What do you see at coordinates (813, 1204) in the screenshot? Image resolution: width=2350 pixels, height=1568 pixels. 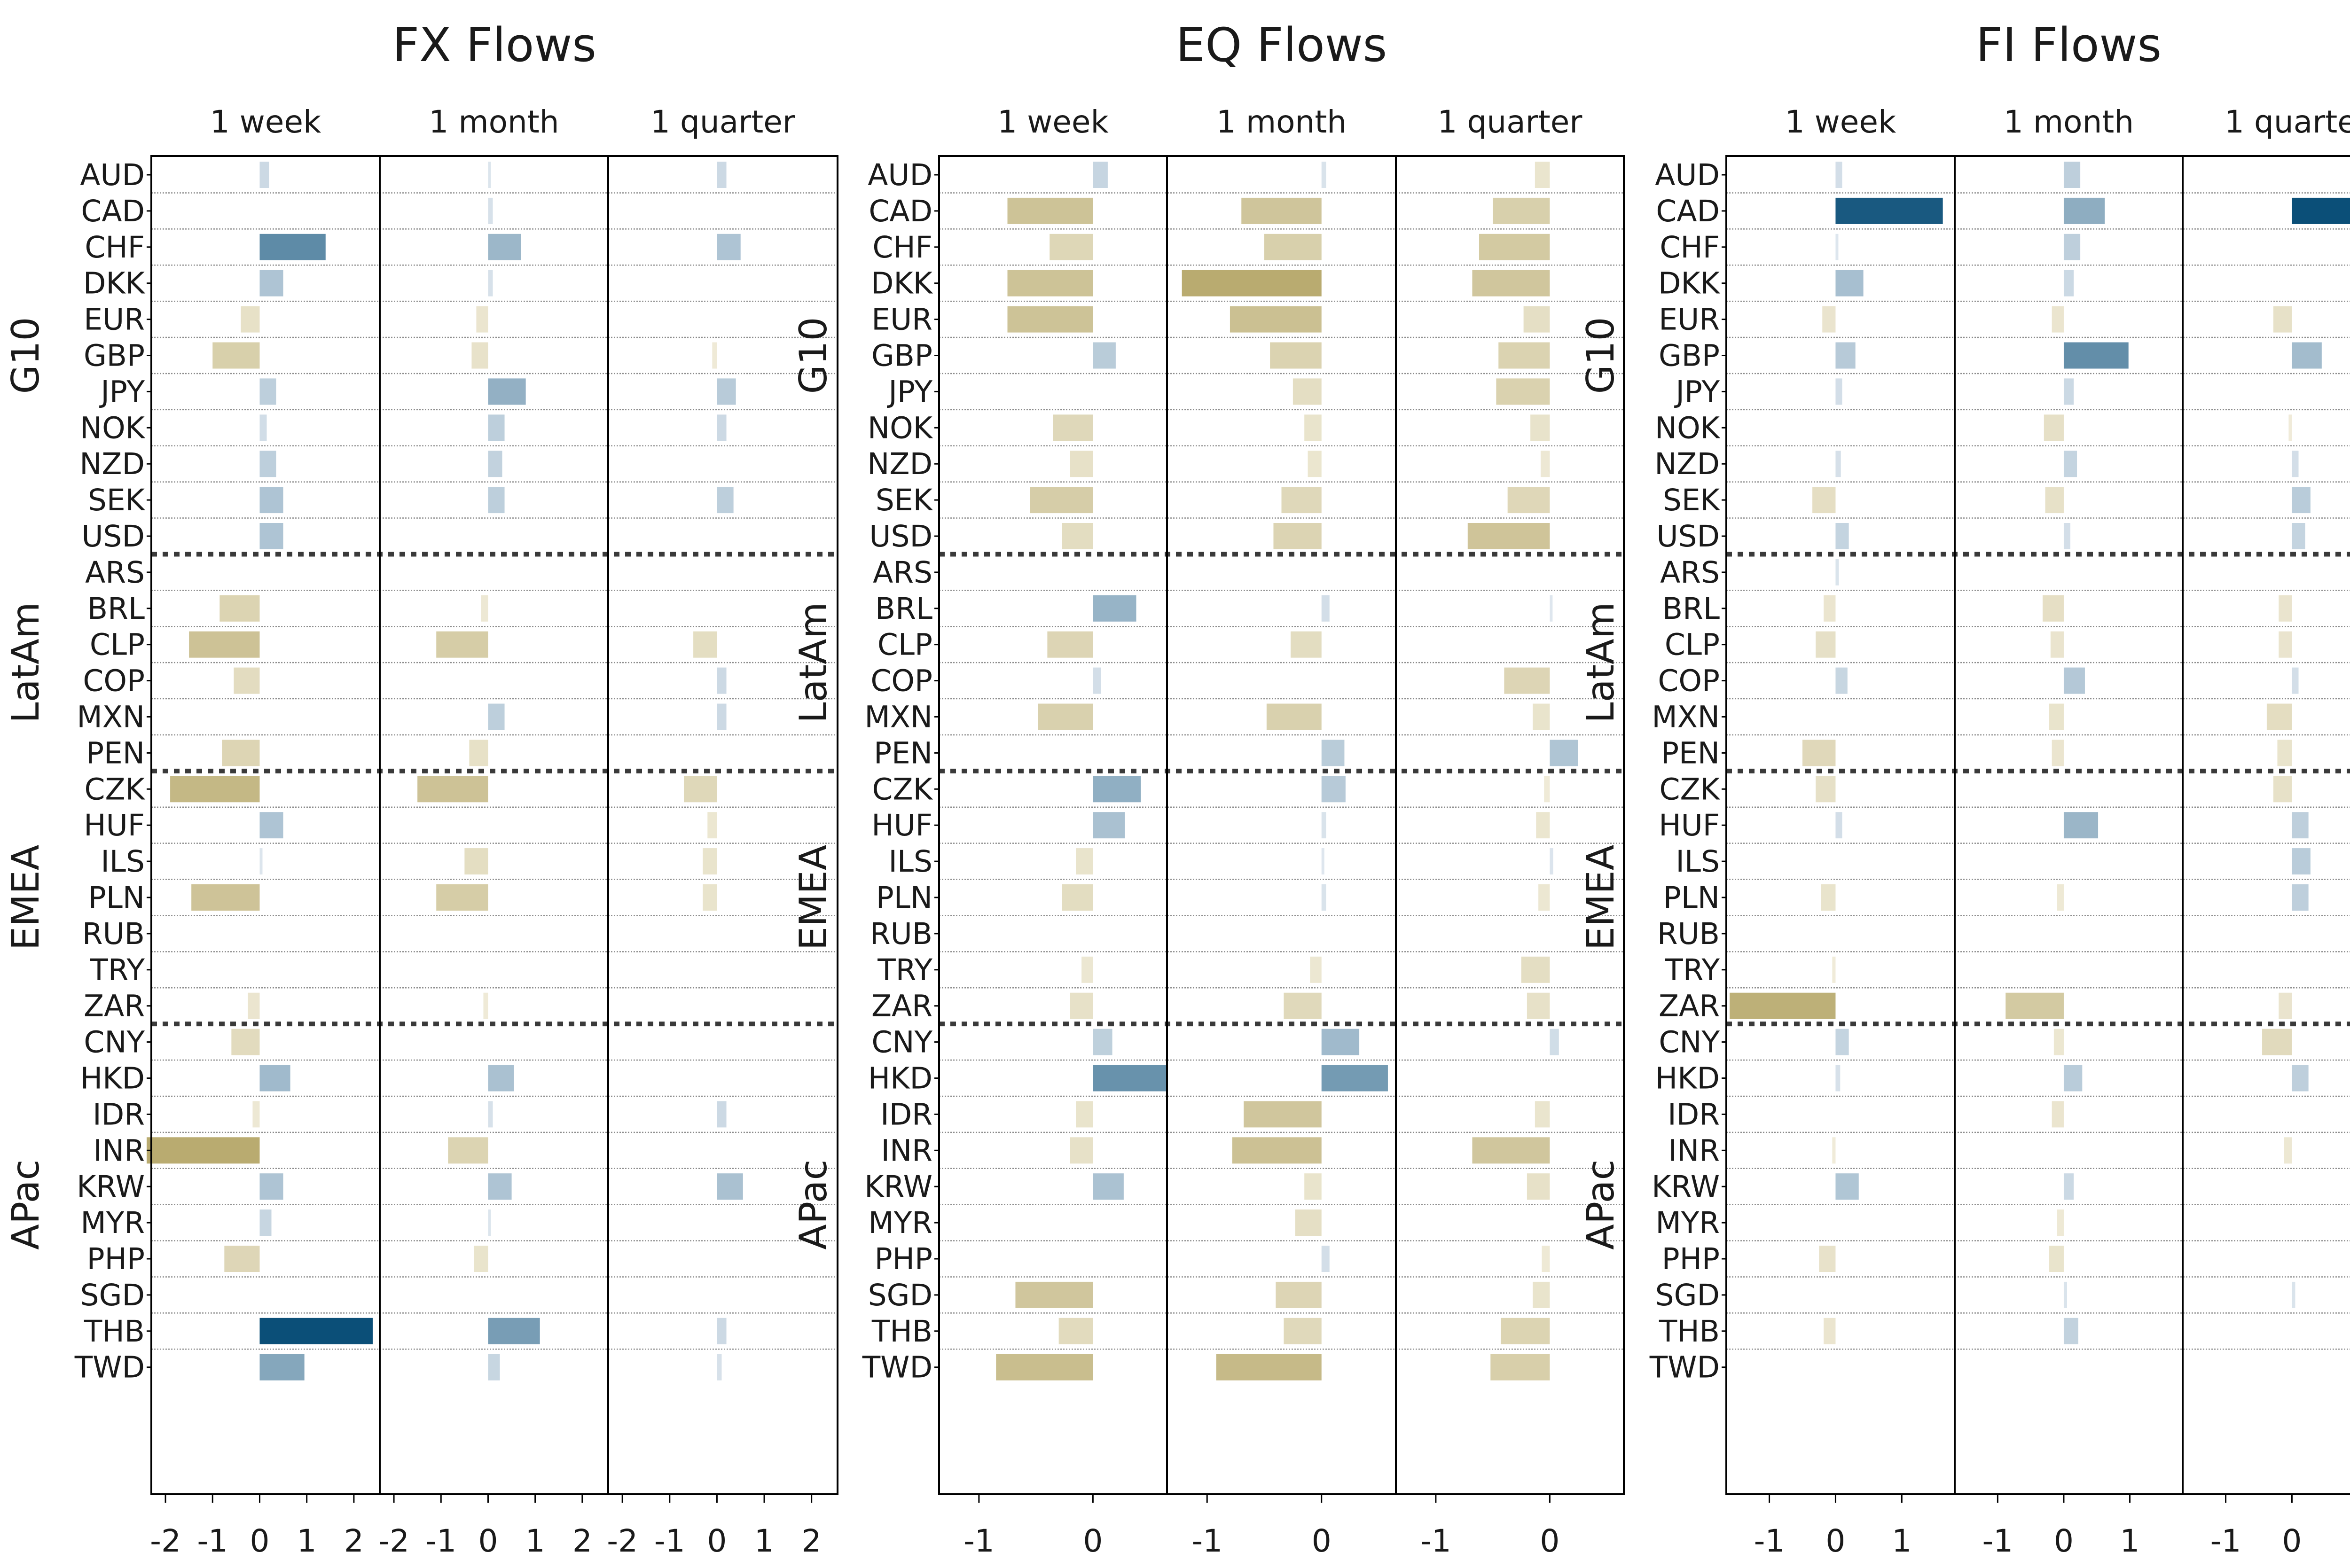 I see `region-label-apac: APac` at bounding box center [813, 1204].